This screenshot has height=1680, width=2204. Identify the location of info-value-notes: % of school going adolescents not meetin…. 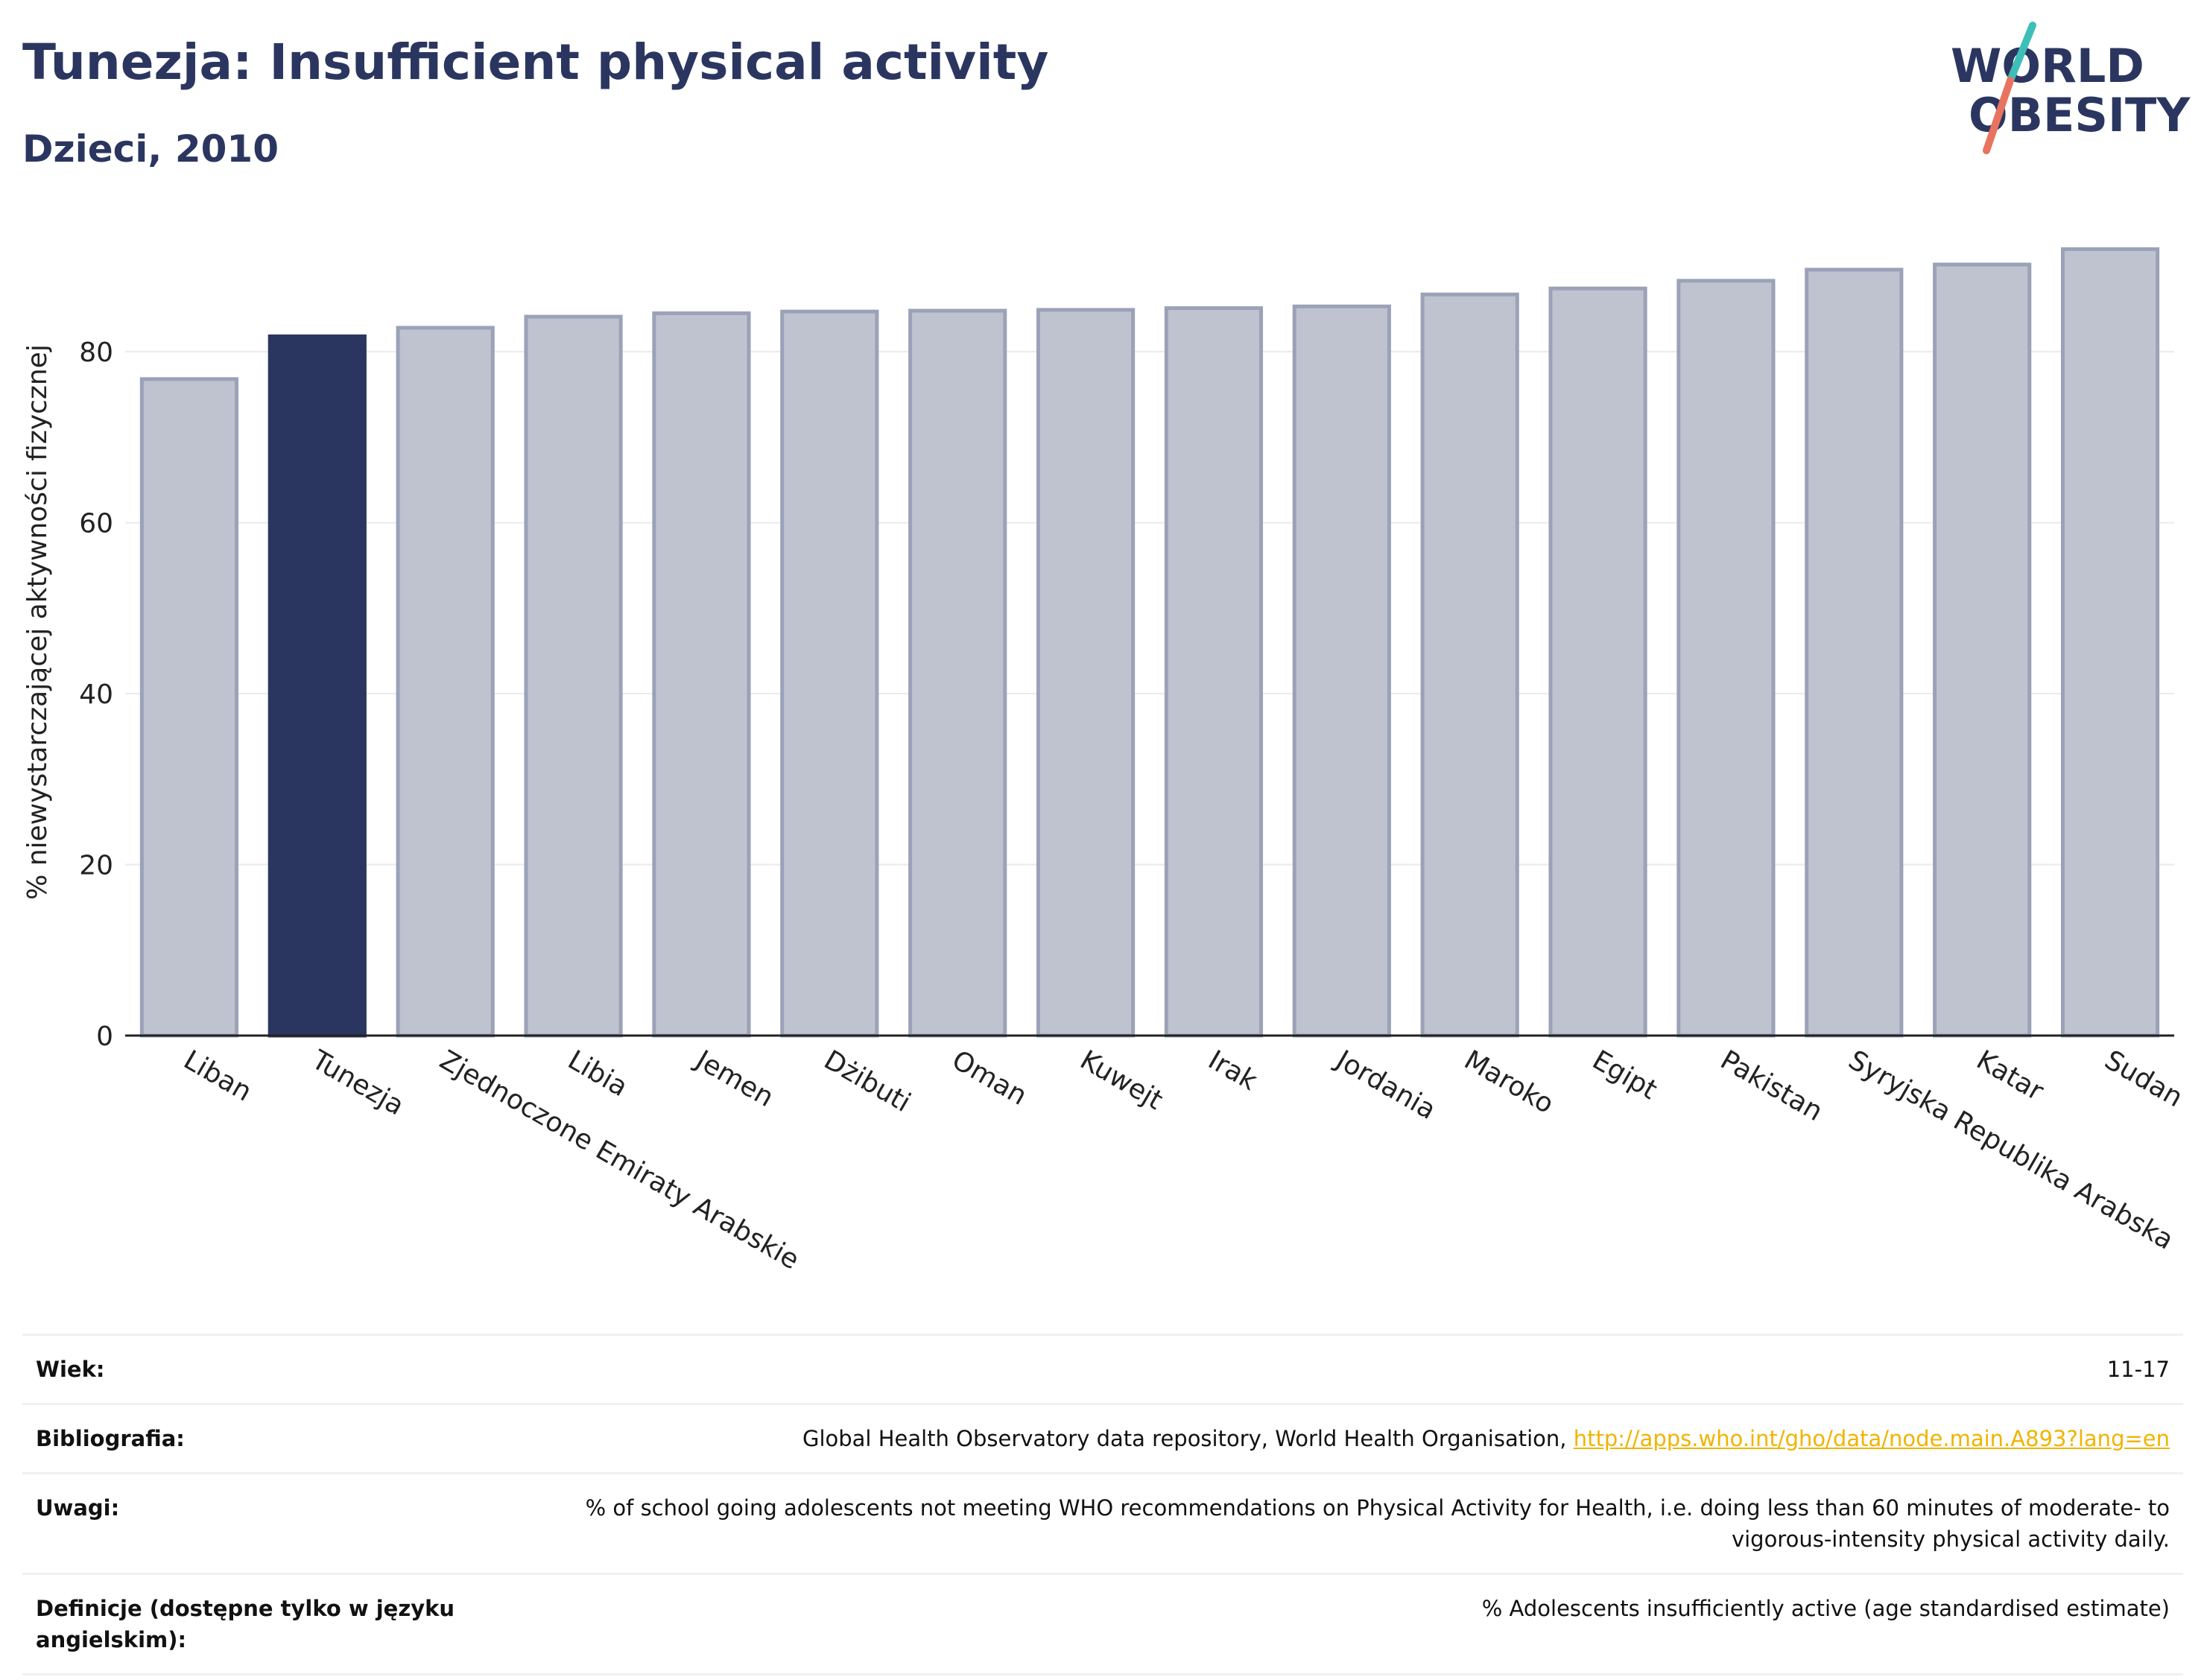
(1347, 1523).